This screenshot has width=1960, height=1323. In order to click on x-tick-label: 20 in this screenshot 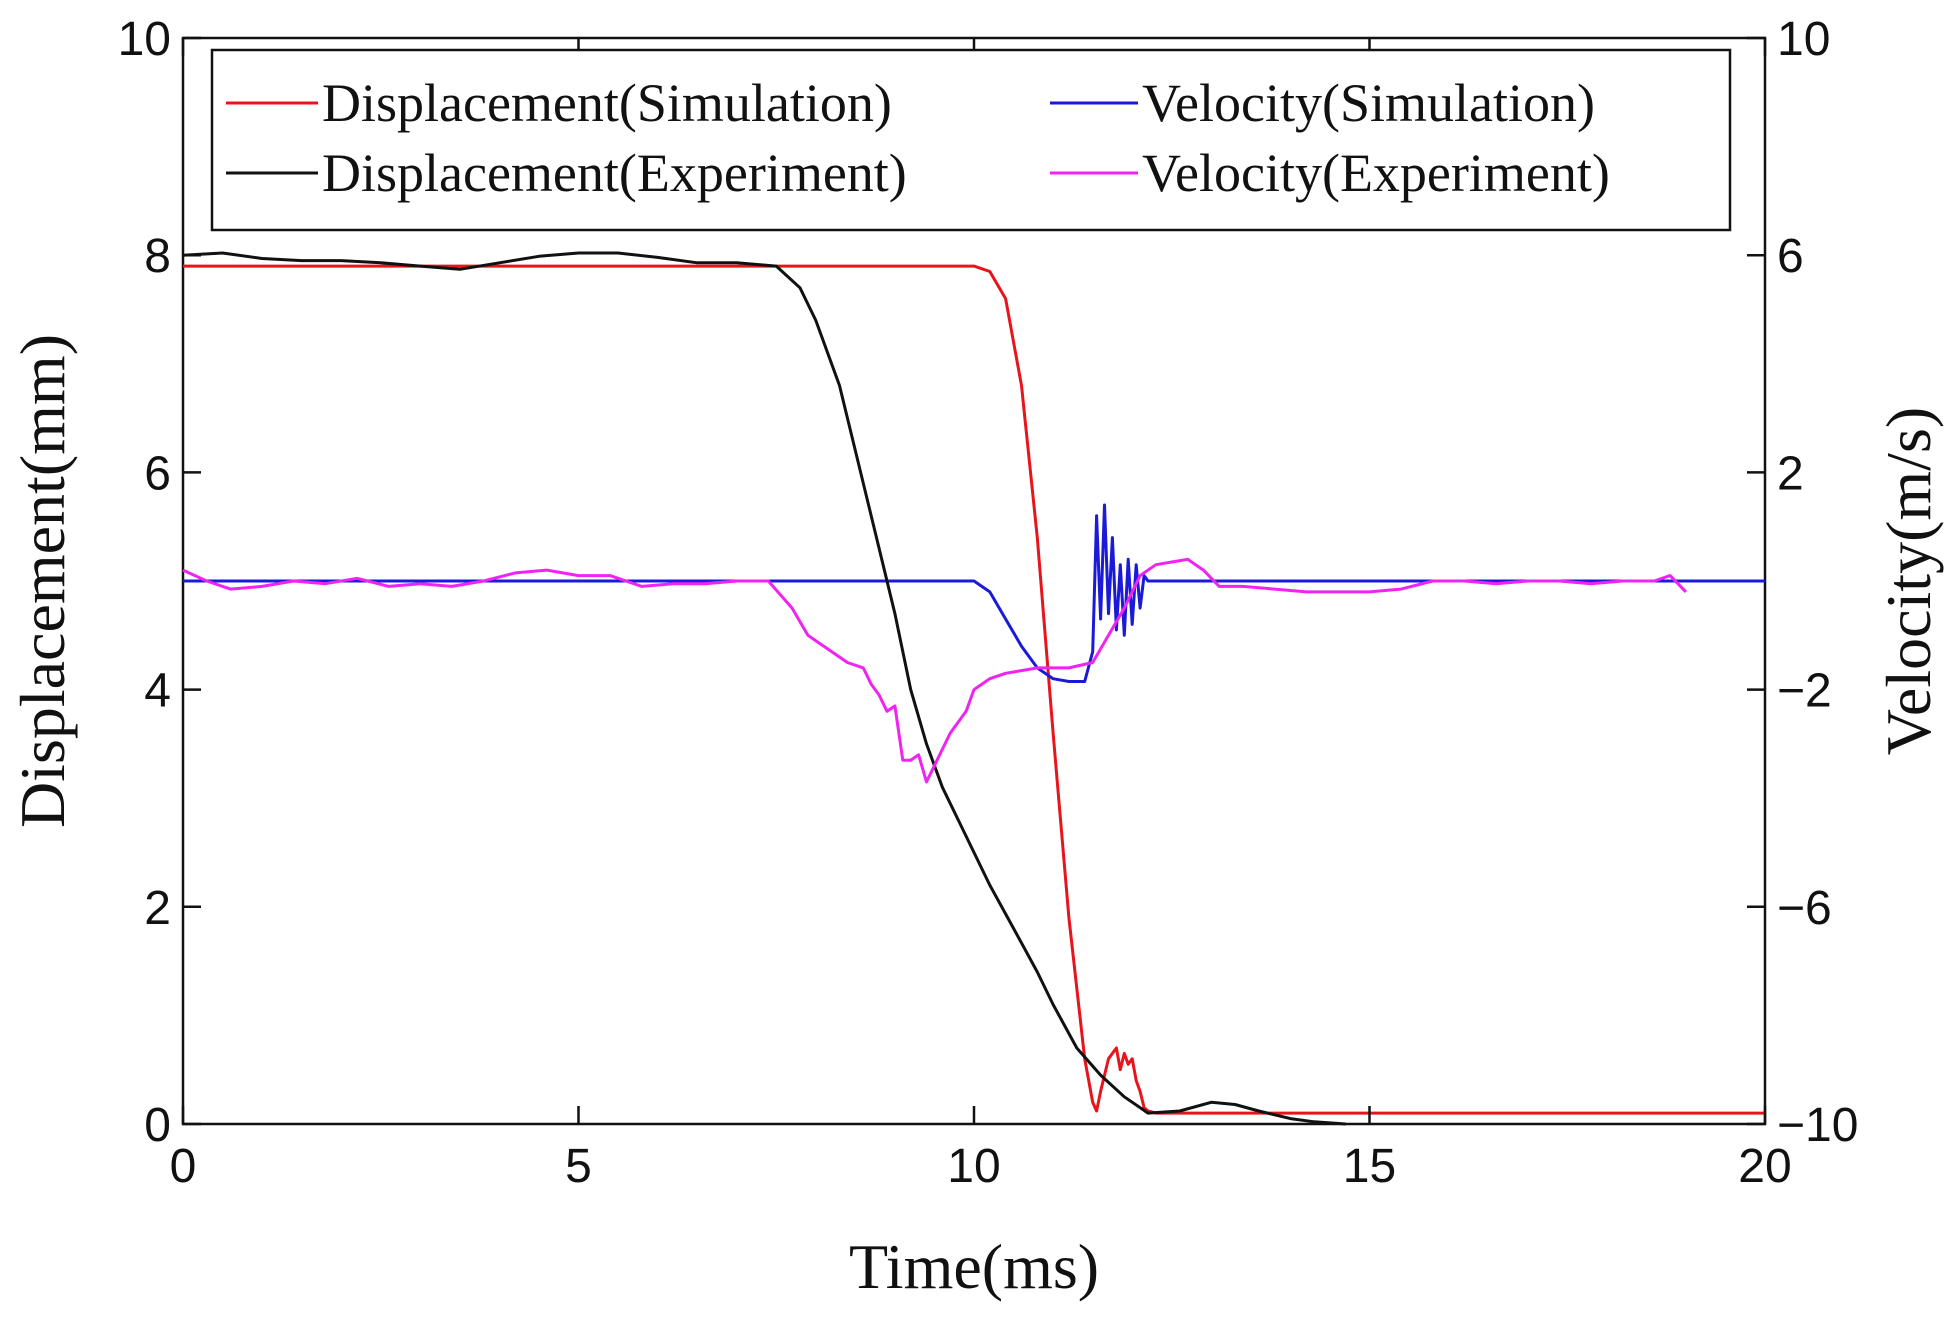, I will do `click(1764, 1166)`.